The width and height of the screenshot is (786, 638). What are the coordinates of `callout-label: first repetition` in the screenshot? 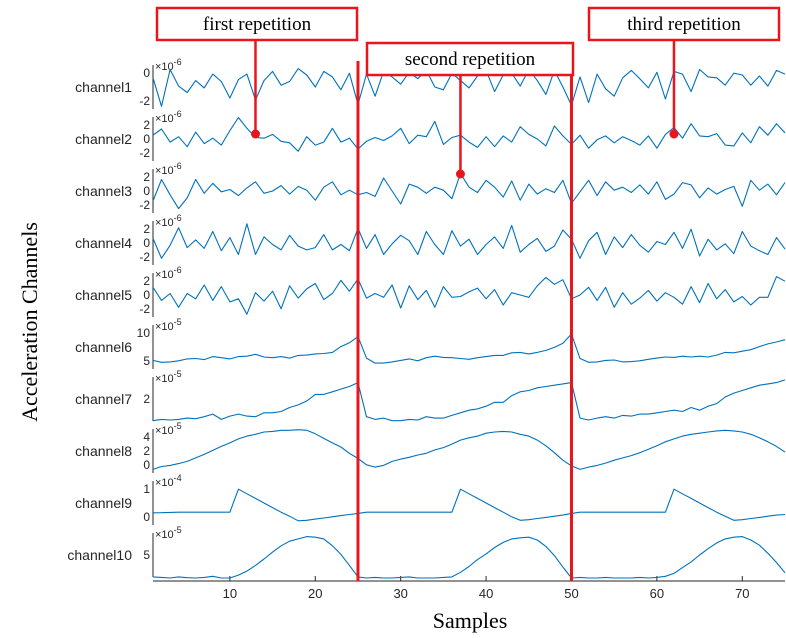 It's located at (257, 24).